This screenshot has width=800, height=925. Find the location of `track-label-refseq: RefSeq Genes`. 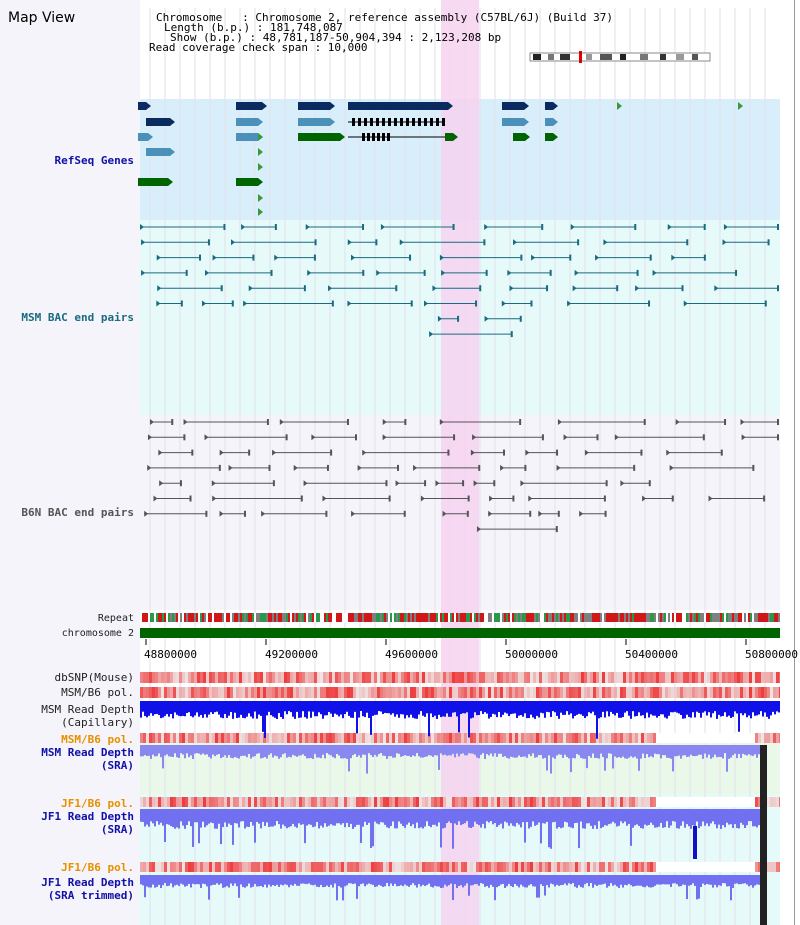

track-label-refseq: RefSeq Genes is located at coordinates (94, 160).